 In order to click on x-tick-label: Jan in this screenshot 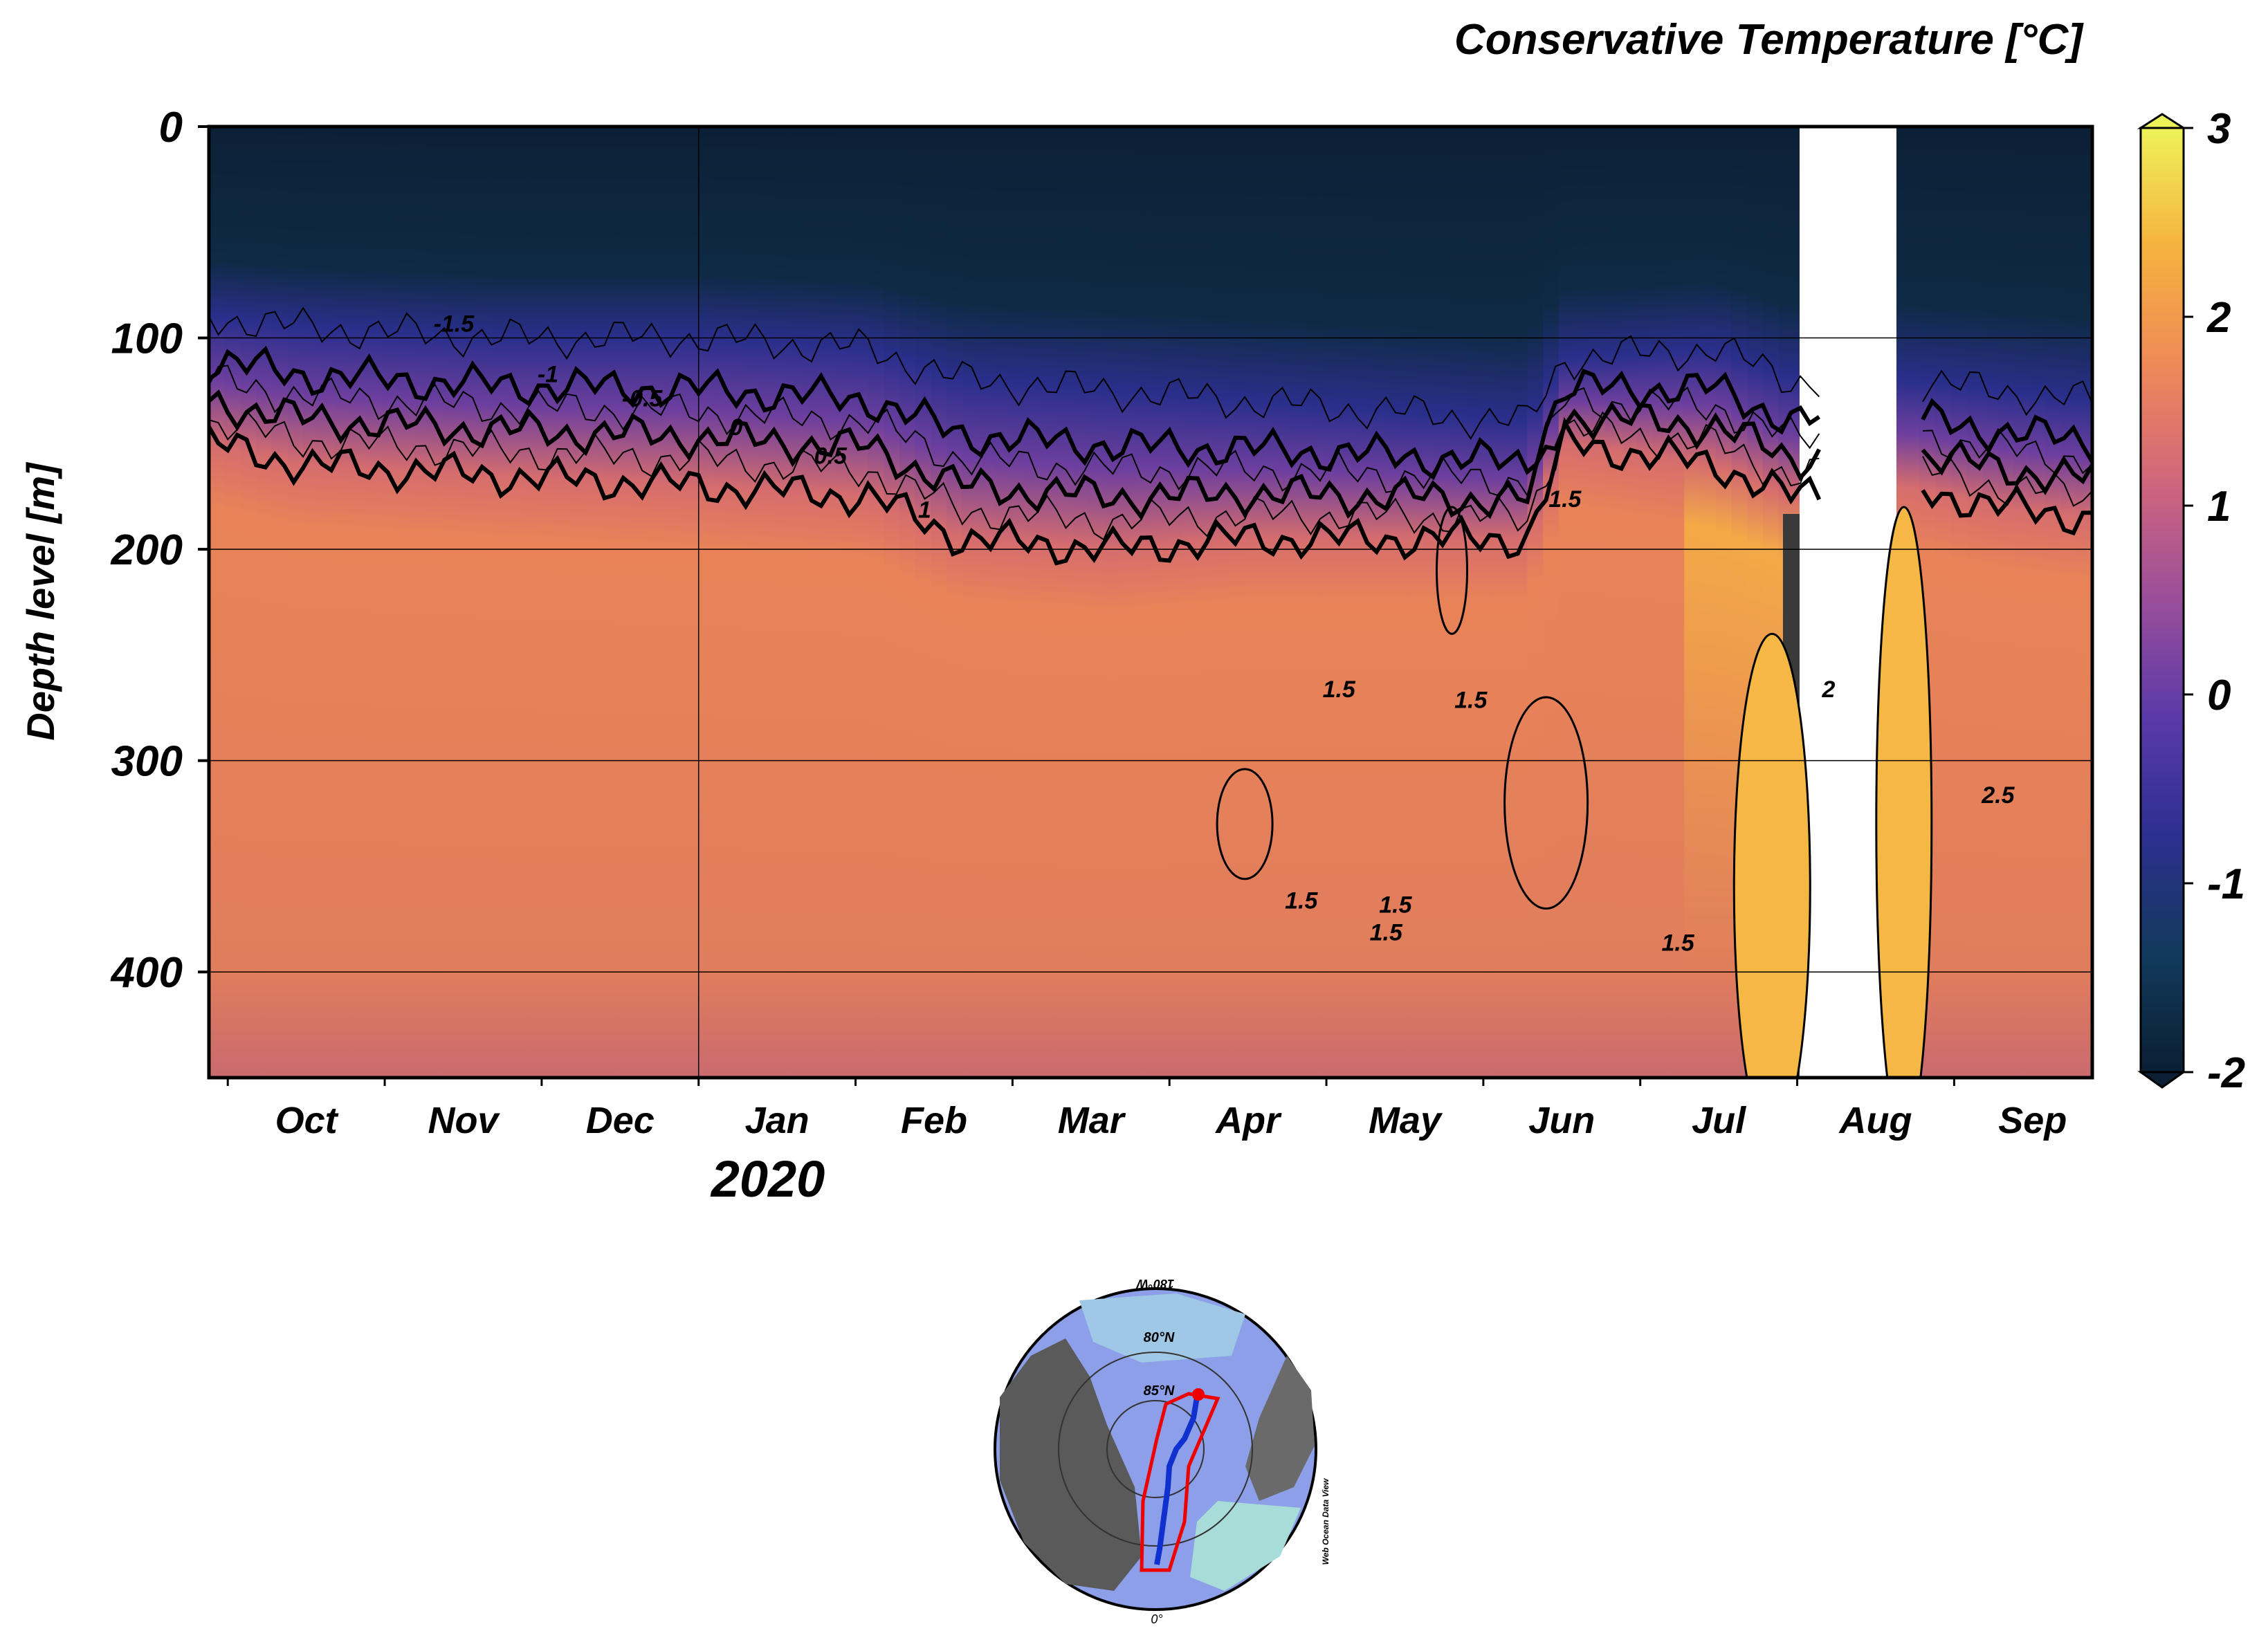, I will do `click(777, 1120)`.